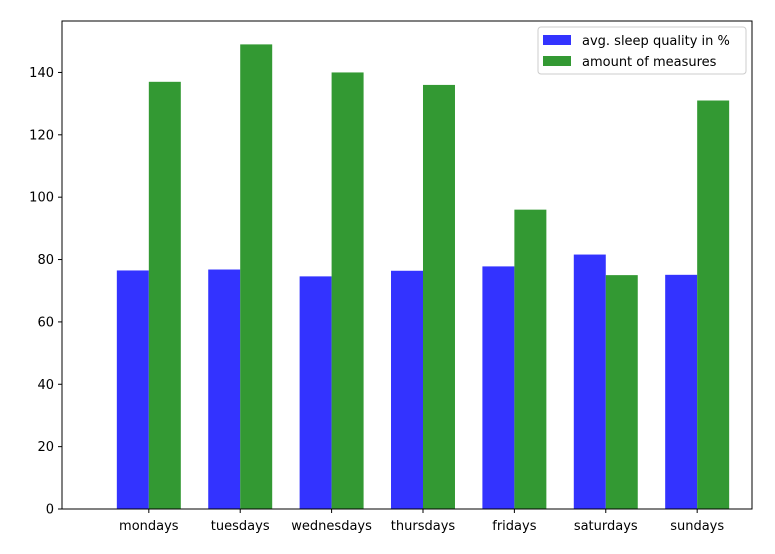 The width and height of the screenshot is (775, 554). What do you see at coordinates (45, 322) in the screenshot?
I see `y-tick-label-60: 60` at bounding box center [45, 322].